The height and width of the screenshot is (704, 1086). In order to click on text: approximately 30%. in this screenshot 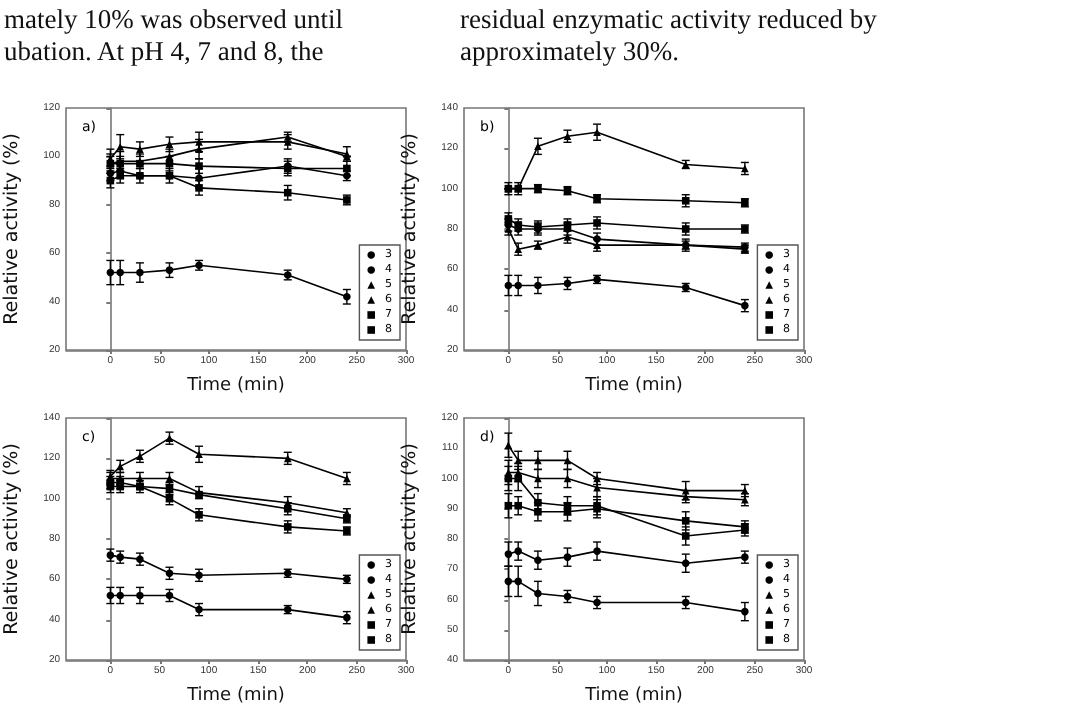, I will do `click(570, 52)`.